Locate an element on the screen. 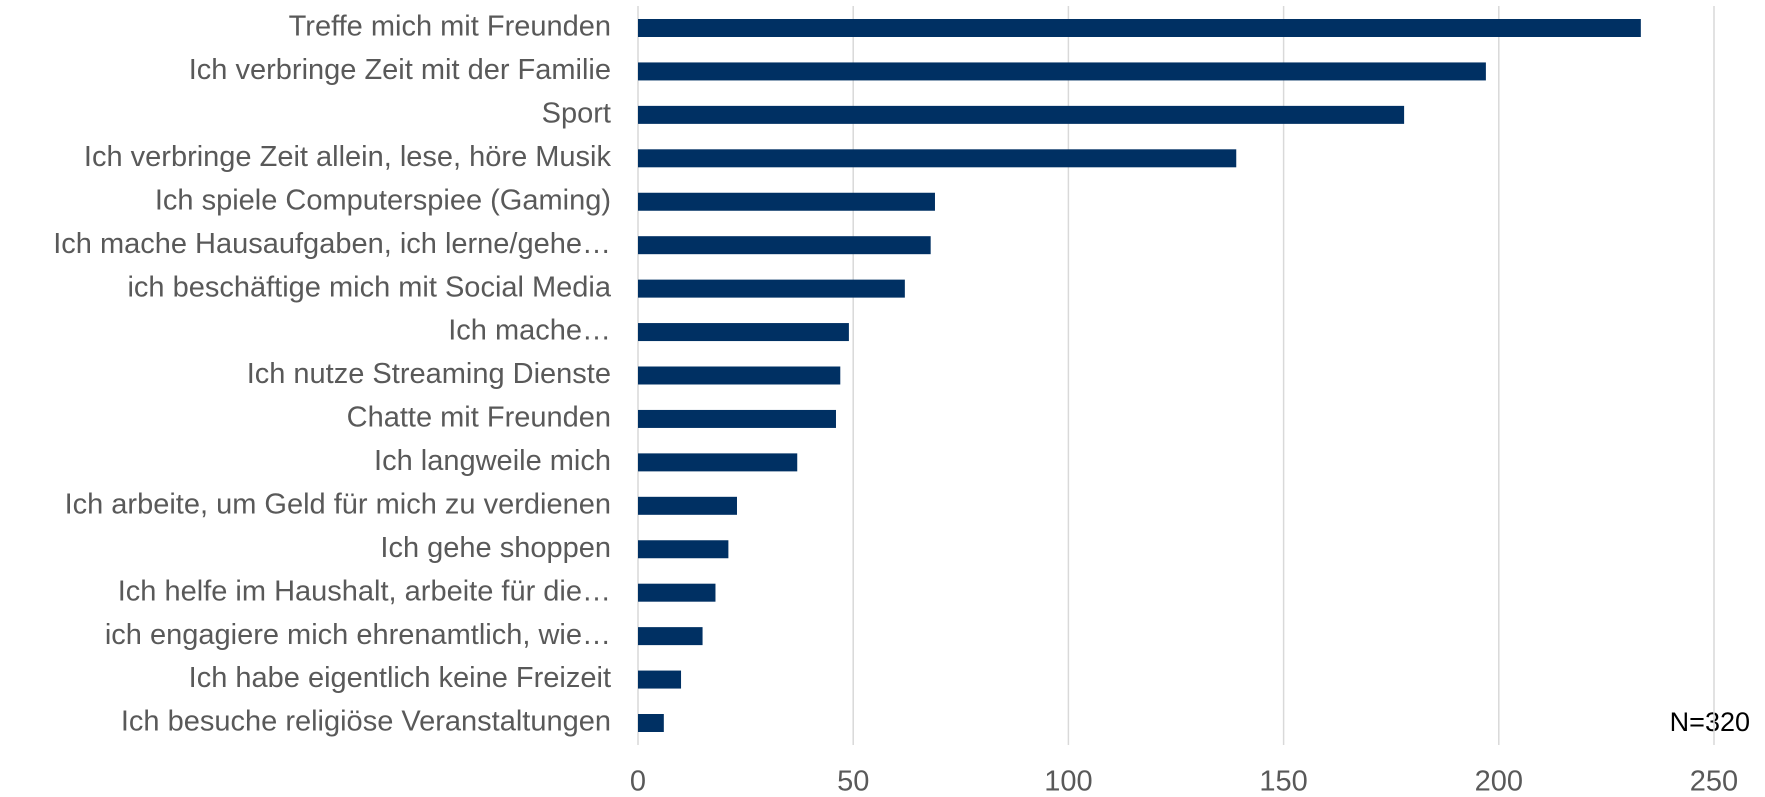 The height and width of the screenshot is (797, 1765). y-tick-label: Treffe mich mit Freunden is located at coordinates (450, 27).